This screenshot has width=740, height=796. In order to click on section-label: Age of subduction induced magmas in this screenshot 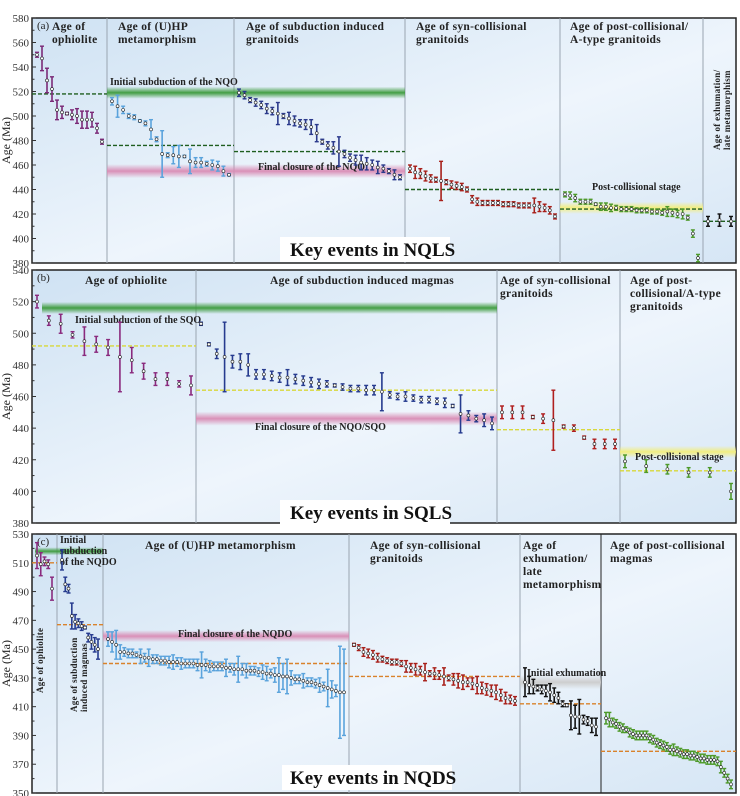, I will do `click(362, 281)`.